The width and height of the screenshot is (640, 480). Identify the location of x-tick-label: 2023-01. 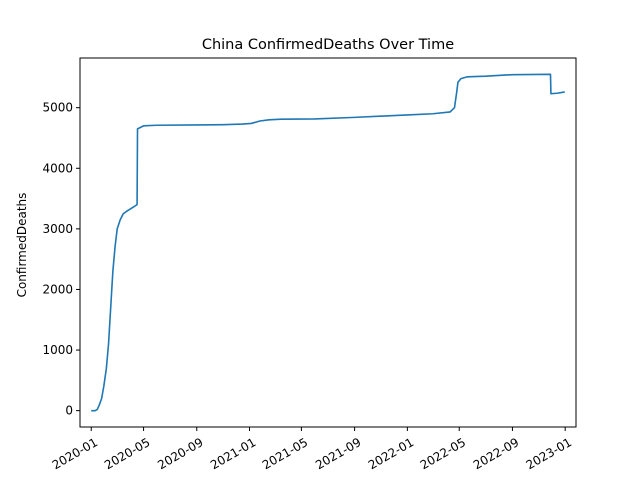
(549, 453).